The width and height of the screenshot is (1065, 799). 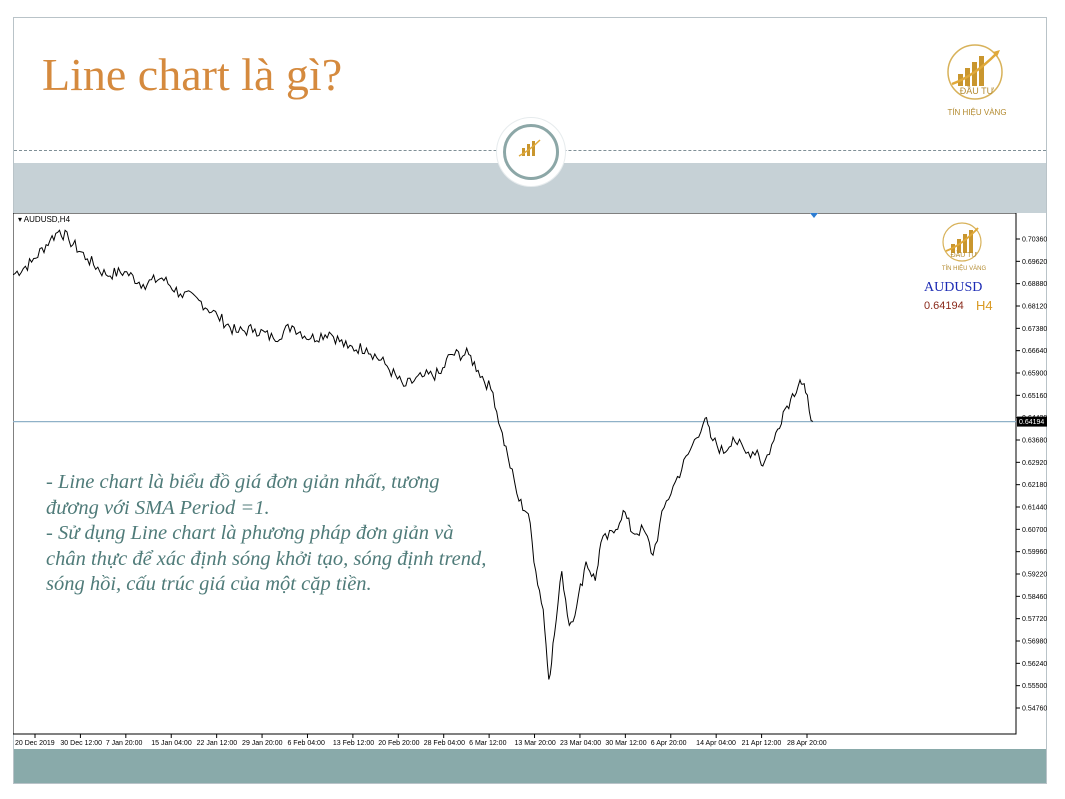 I want to click on slide-title: Line chart là gì?, so click(x=192, y=74).